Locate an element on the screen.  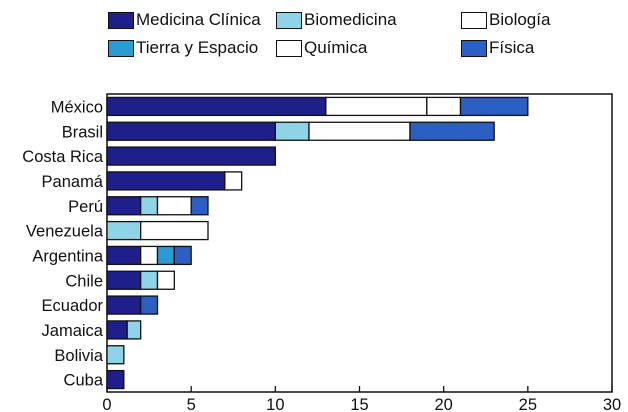
y-tick-label: Jamaica is located at coordinates (73, 331).